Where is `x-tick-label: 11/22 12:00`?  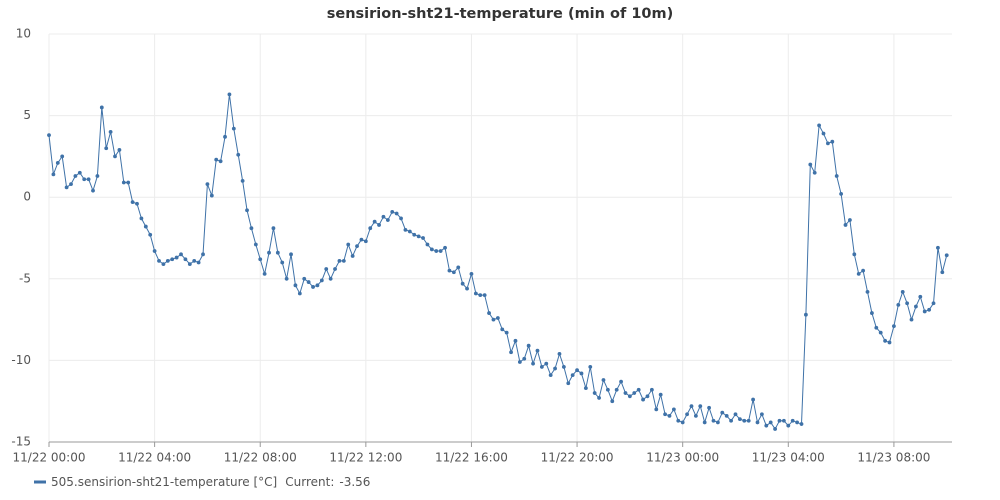 x-tick-label: 11/22 12:00 is located at coordinates (365, 458).